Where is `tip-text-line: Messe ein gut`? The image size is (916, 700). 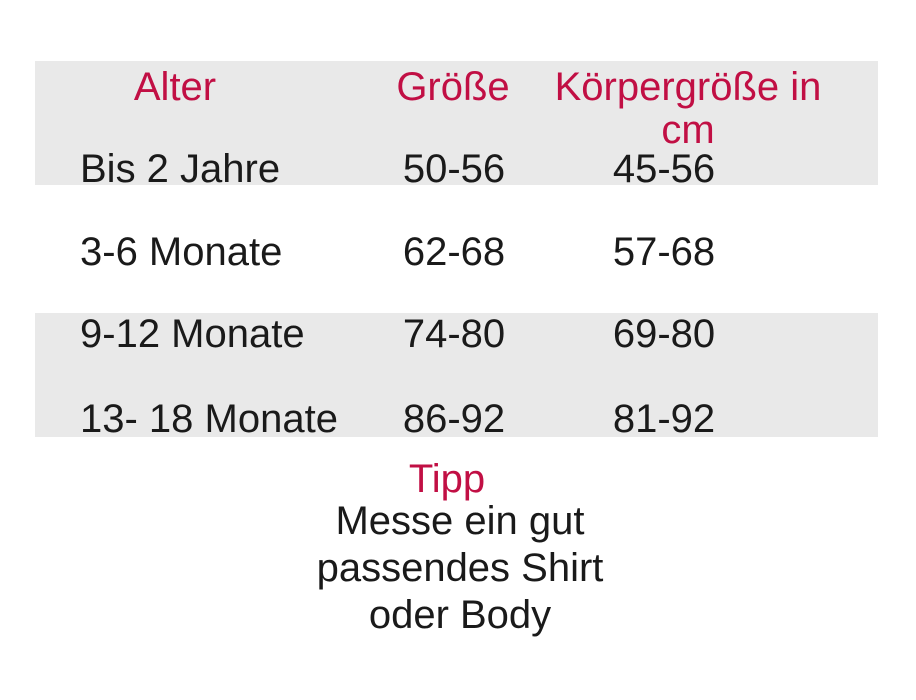 tip-text-line: Messe ein gut is located at coordinates (460, 521).